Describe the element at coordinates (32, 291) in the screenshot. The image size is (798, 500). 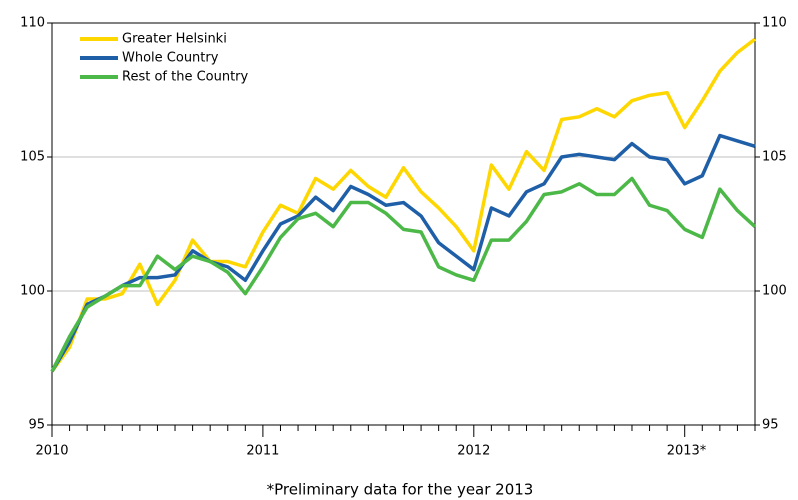
I see `y-tick-label: 100` at that location.